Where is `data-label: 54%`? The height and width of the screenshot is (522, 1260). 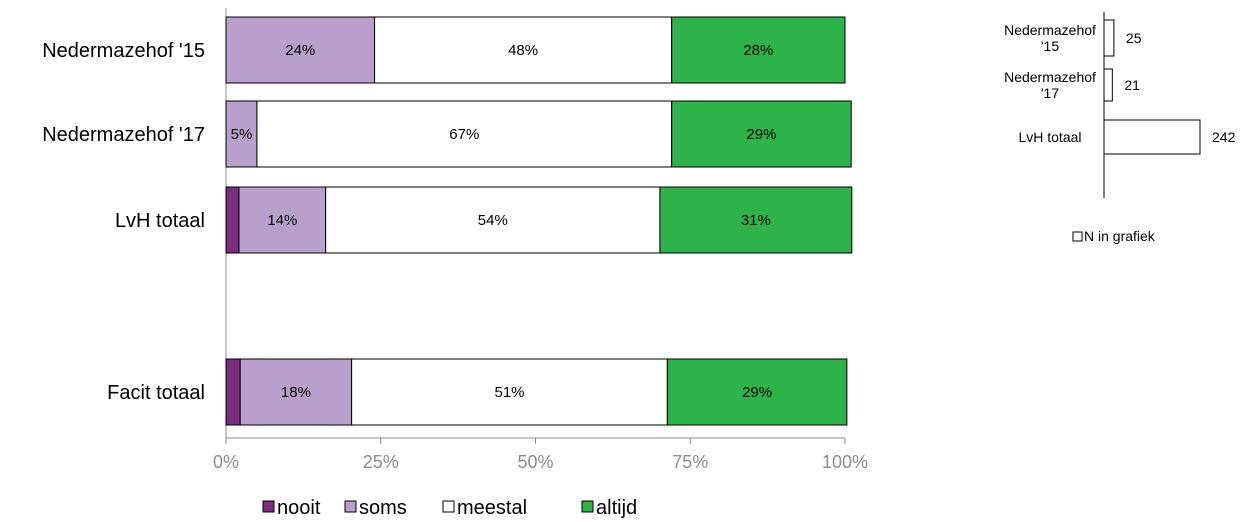 data-label: 54% is located at coordinates (493, 220).